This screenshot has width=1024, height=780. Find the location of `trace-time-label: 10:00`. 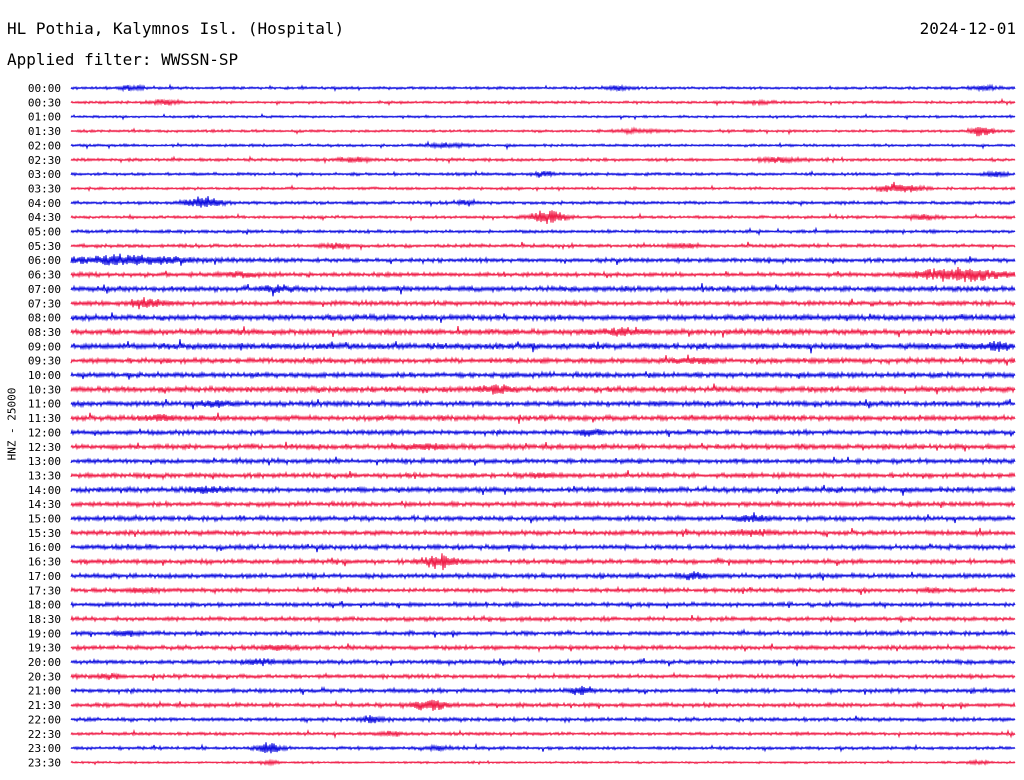

trace-time-label: 10:00 is located at coordinates (44, 375).